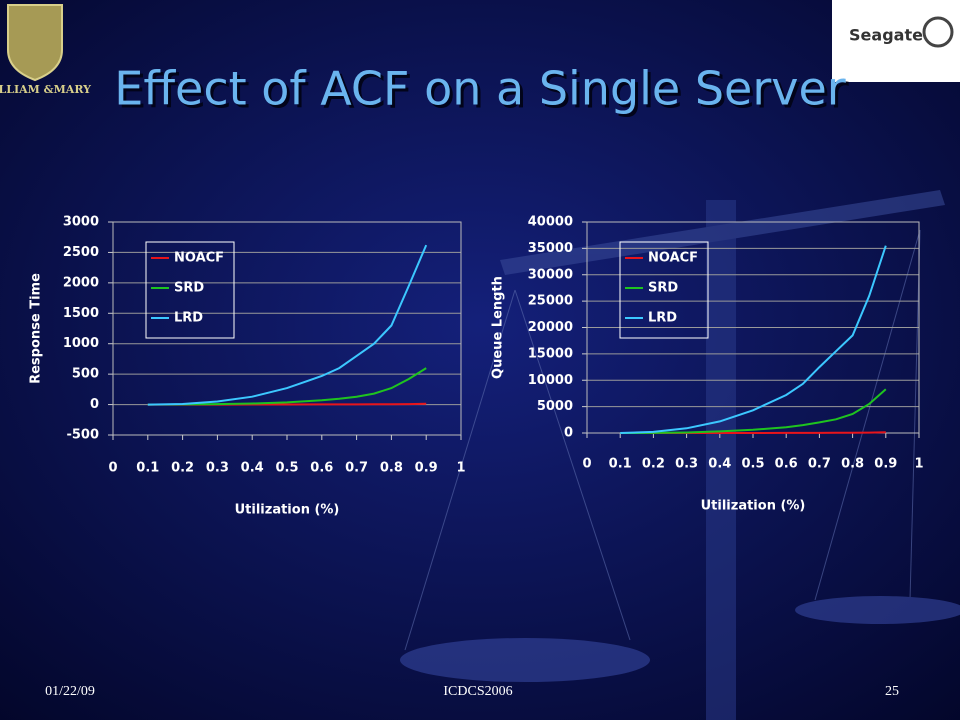 The height and width of the screenshot is (720, 960). Describe the element at coordinates (82, 435) in the screenshot. I see `y-tick-label: -500` at that location.